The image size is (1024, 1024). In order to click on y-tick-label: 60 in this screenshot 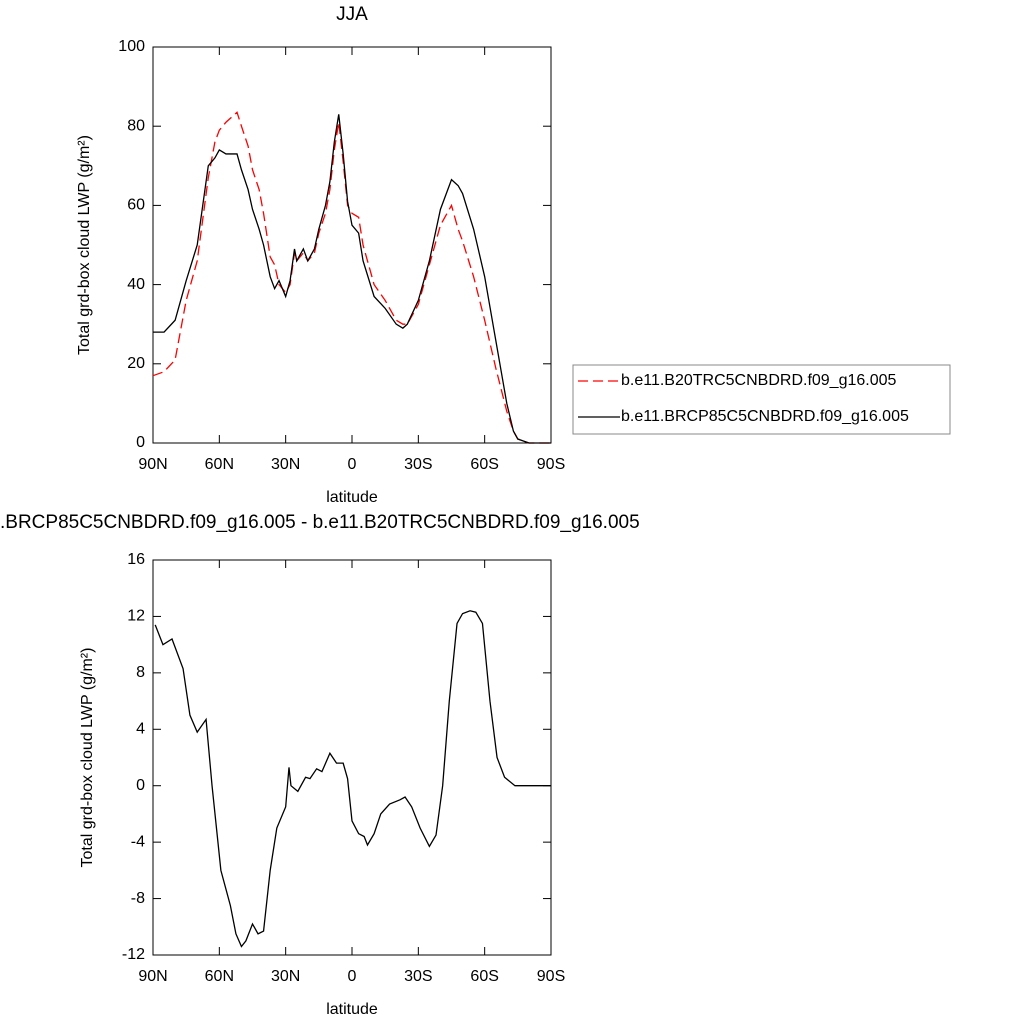, I will do `click(136, 205)`.